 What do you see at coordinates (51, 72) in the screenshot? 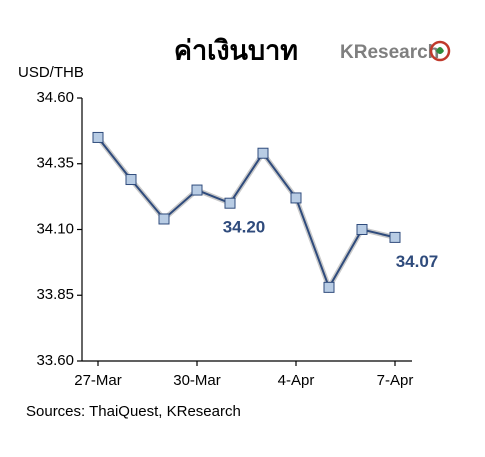
I see `y-axis-label: USD/THB` at bounding box center [51, 72].